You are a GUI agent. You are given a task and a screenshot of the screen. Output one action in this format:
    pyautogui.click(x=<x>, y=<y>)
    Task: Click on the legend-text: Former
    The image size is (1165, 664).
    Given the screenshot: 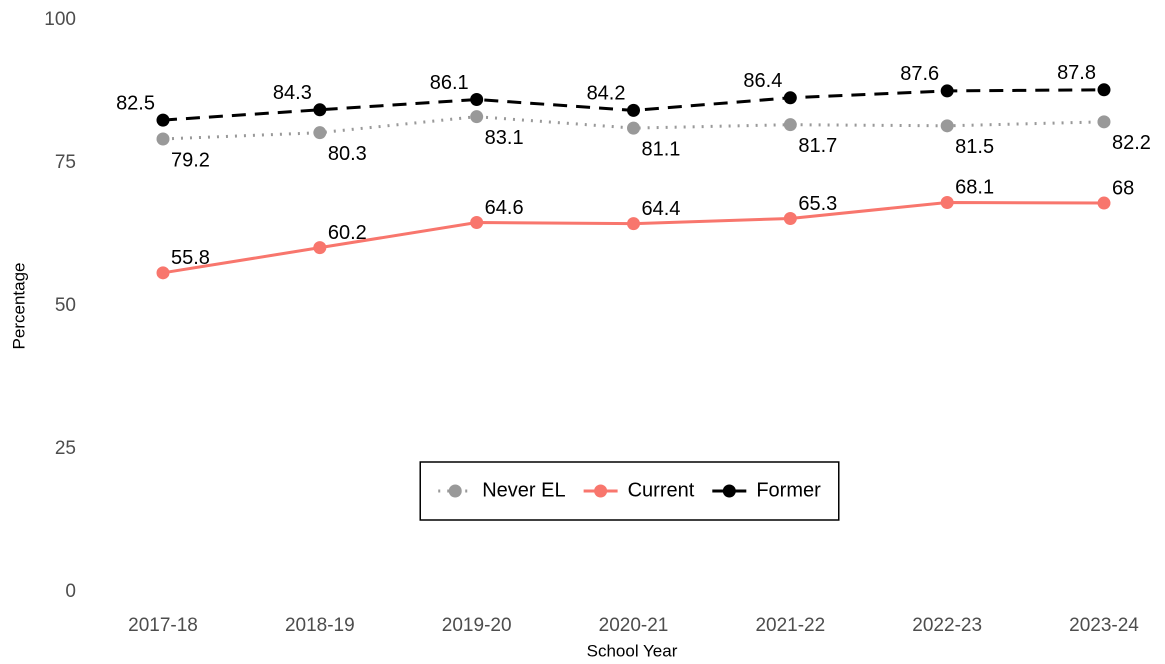 What is the action you would take?
    pyautogui.click(x=788, y=490)
    